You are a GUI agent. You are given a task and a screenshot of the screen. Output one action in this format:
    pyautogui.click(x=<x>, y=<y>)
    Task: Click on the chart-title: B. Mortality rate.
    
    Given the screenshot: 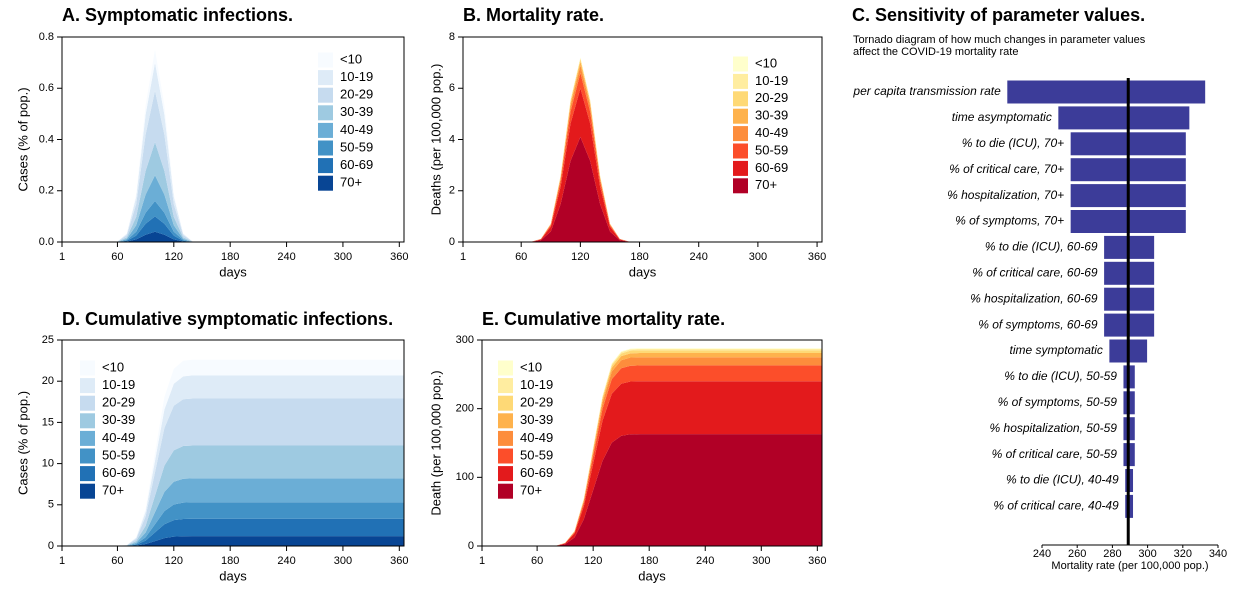 What is the action you would take?
    pyautogui.click(x=533, y=15)
    